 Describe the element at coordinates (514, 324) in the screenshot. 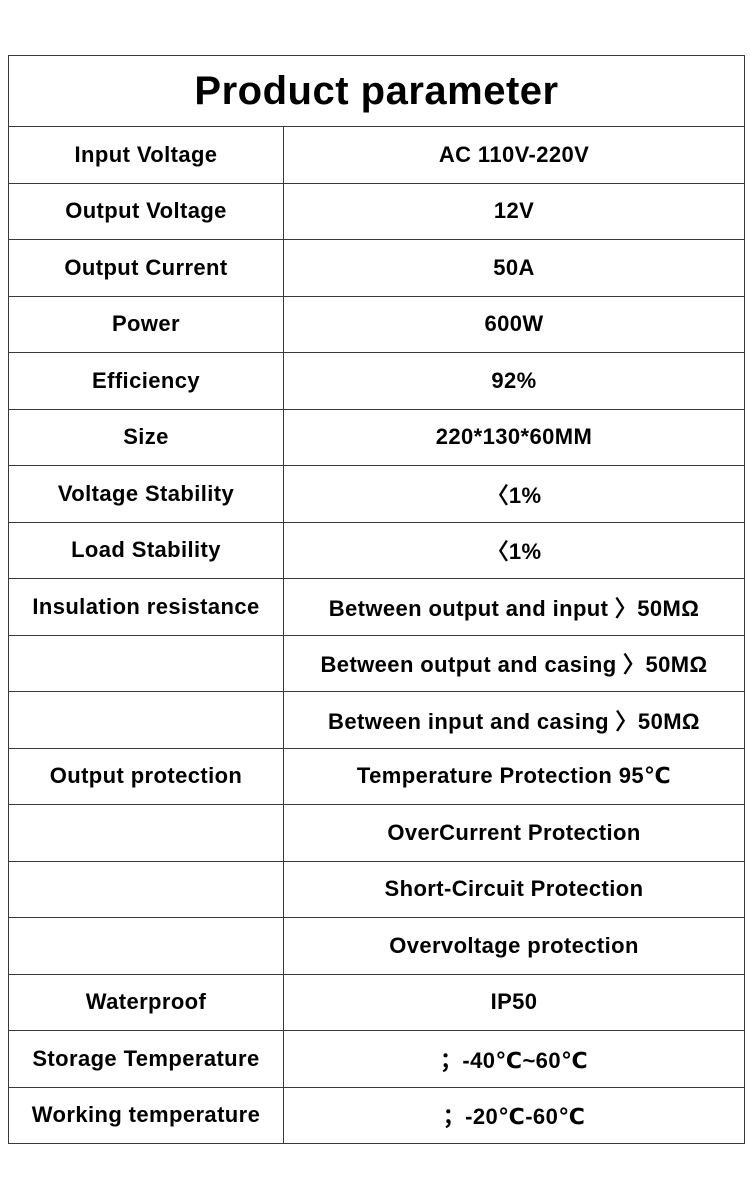

I see `row-value: 600W` at that location.